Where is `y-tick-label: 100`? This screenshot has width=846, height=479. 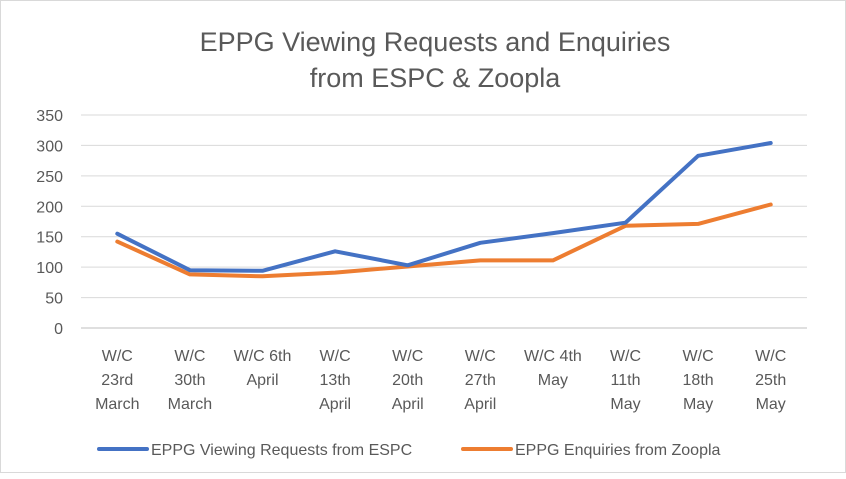 y-tick-label: 100 is located at coordinates (49, 268).